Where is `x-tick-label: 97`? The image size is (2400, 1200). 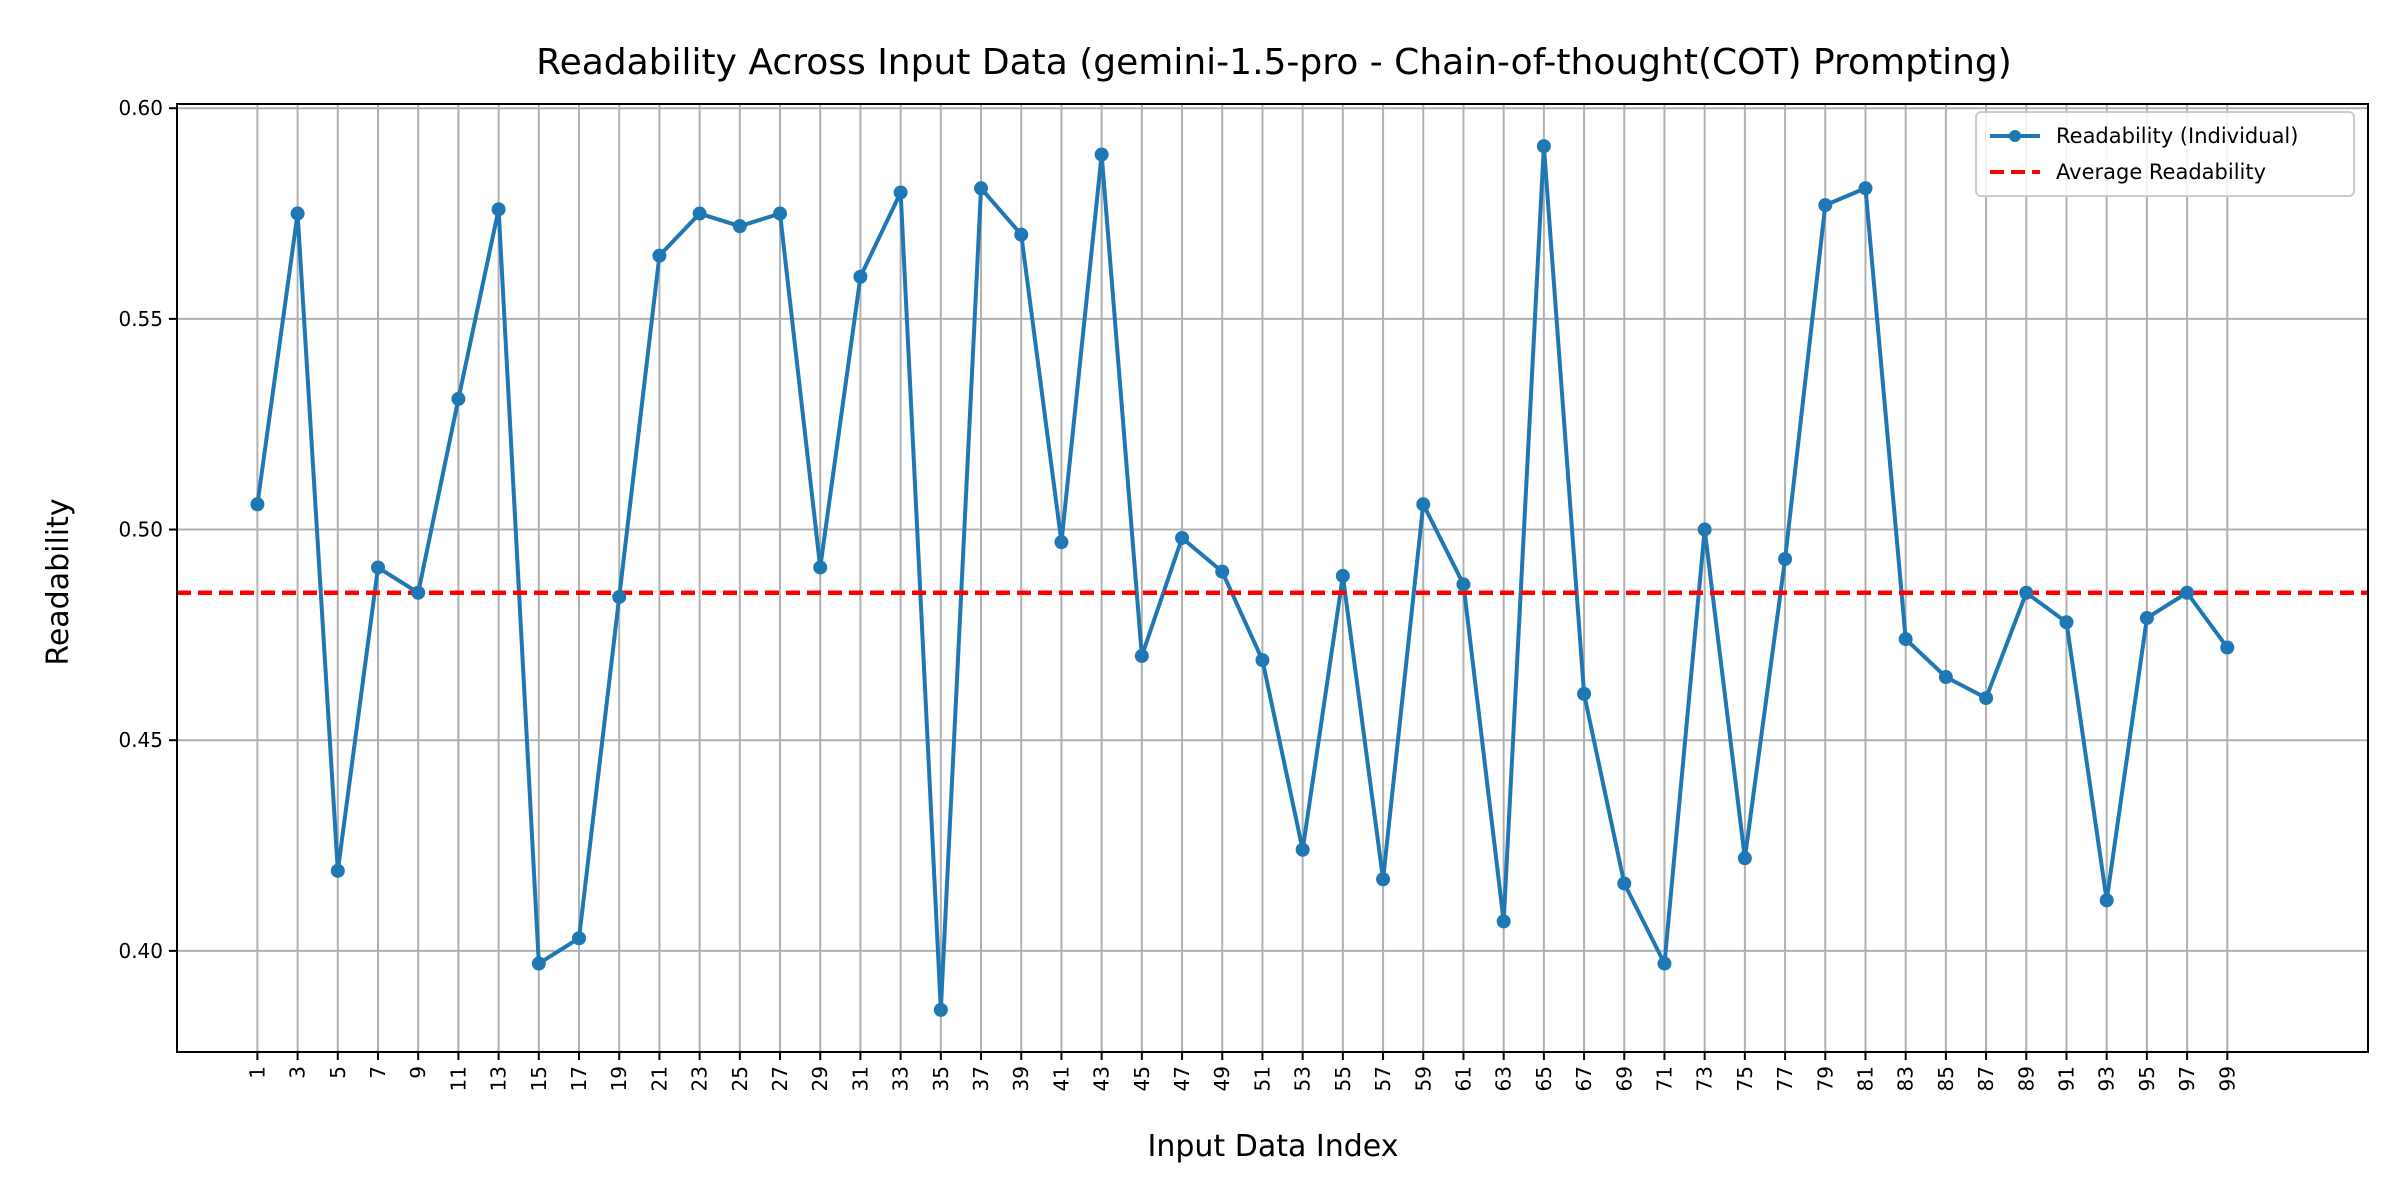
x-tick-label: 97 is located at coordinates (2187, 1078).